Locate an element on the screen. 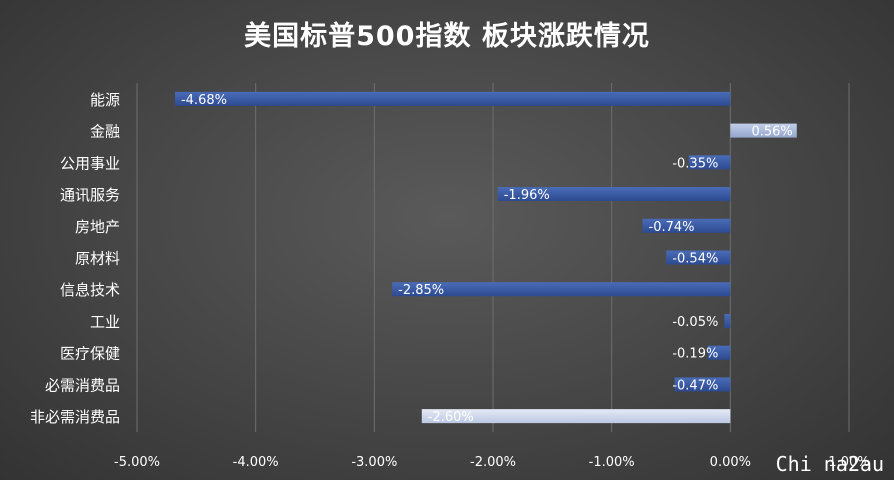 The image size is (894, 480). data-label: -0.19% is located at coordinates (695, 354).